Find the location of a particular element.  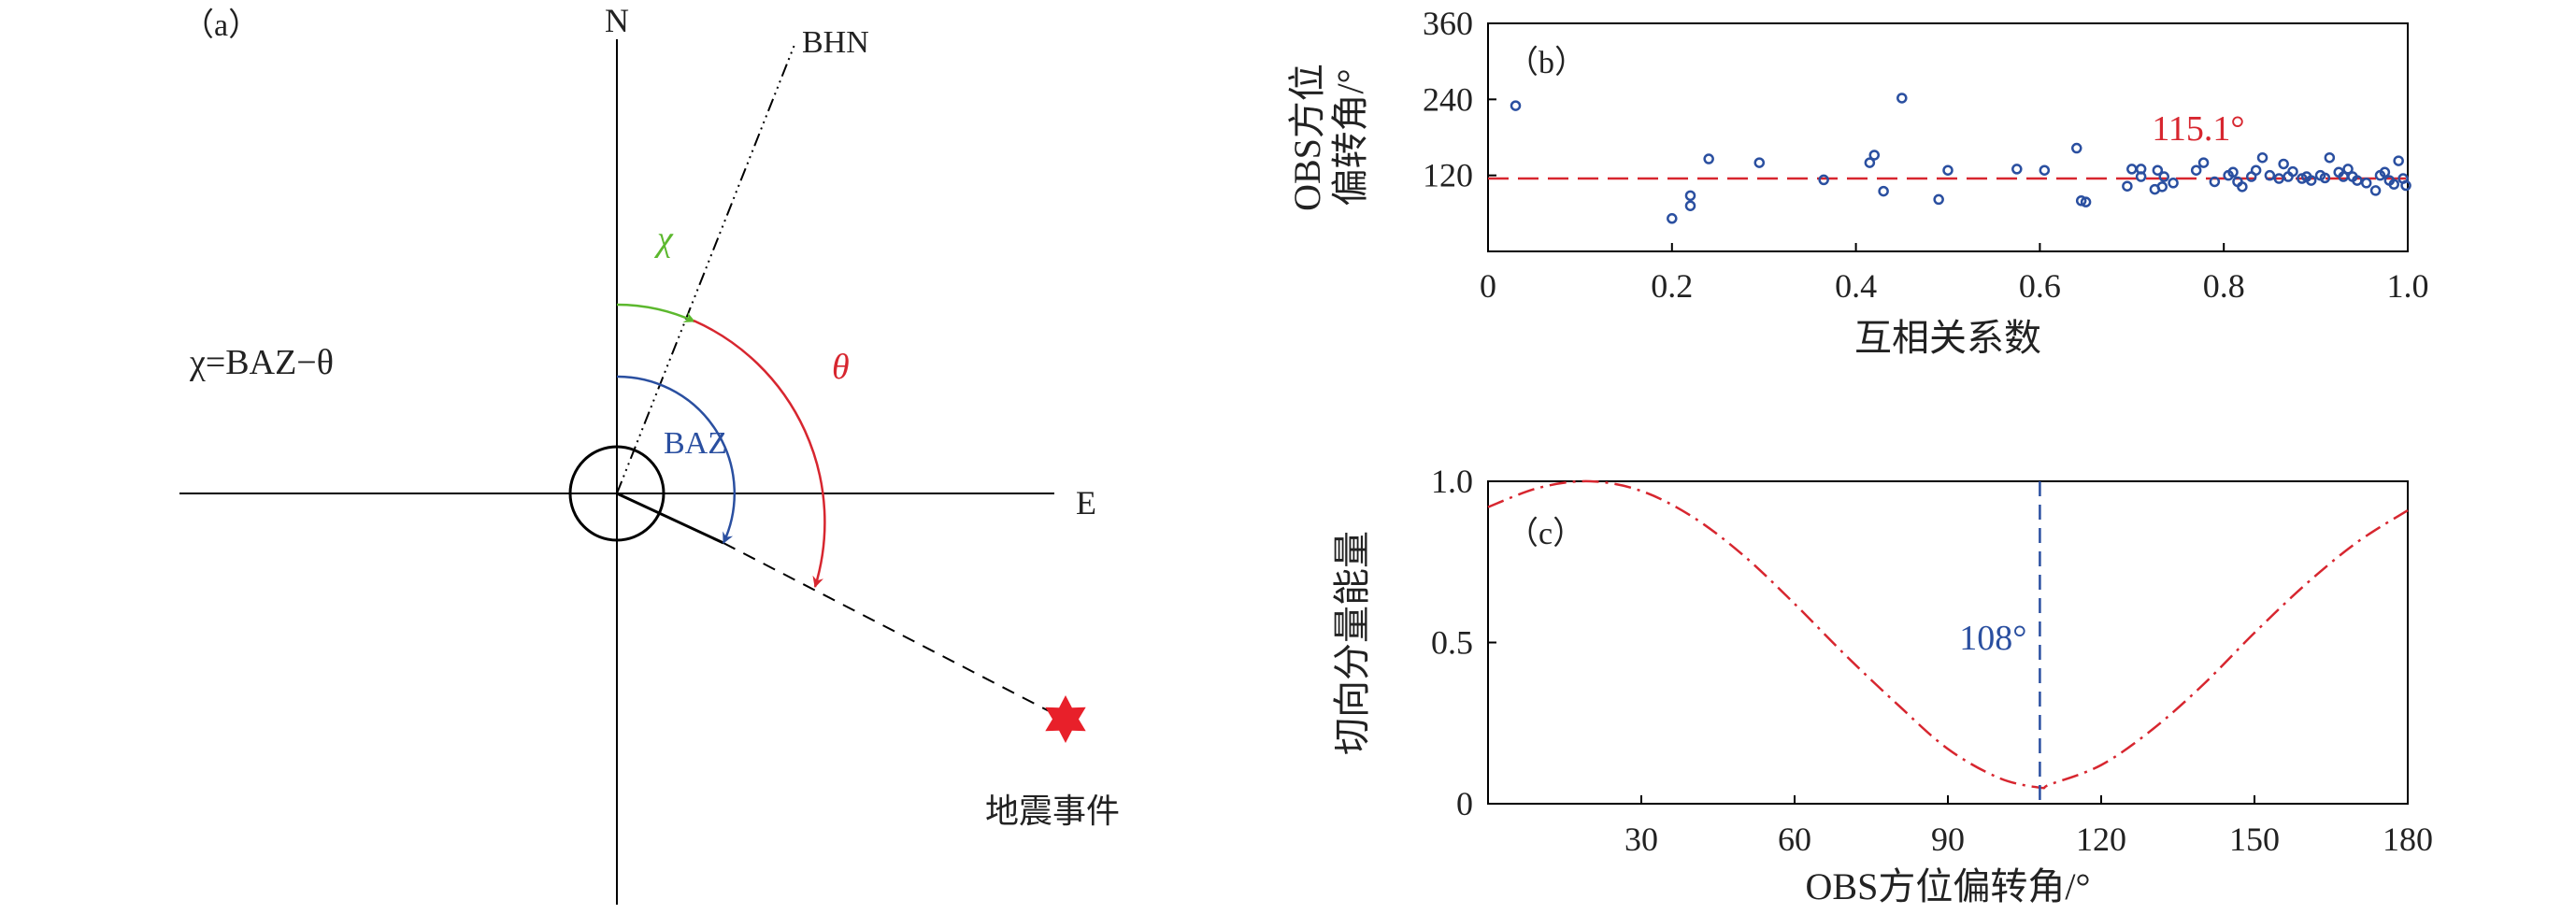

theta-label: θ is located at coordinates (841, 367).